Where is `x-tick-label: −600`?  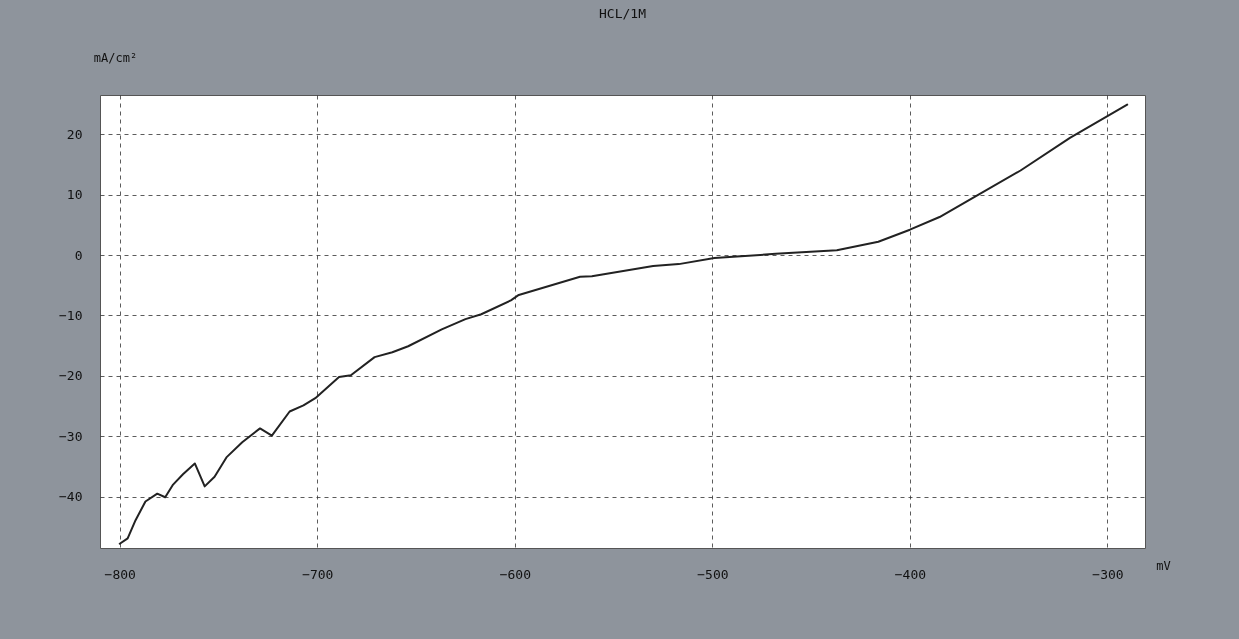
x-tick-label: −600 is located at coordinates (515, 574).